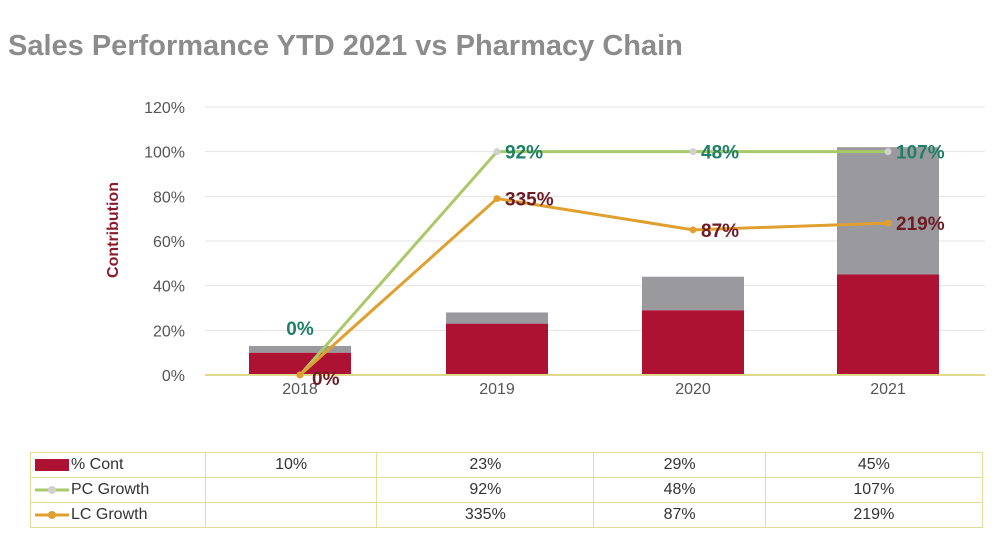  Describe the element at coordinates (679, 465) in the screenshot. I see `table-cell: 29%` at that location.